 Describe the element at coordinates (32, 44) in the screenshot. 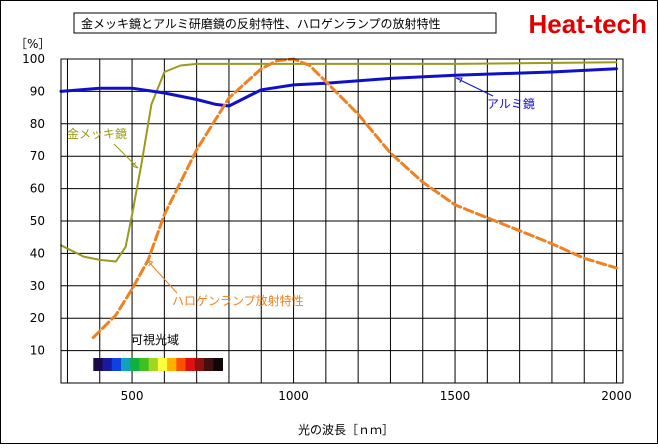

I see `y-axis-unit: ［%］` at that location.